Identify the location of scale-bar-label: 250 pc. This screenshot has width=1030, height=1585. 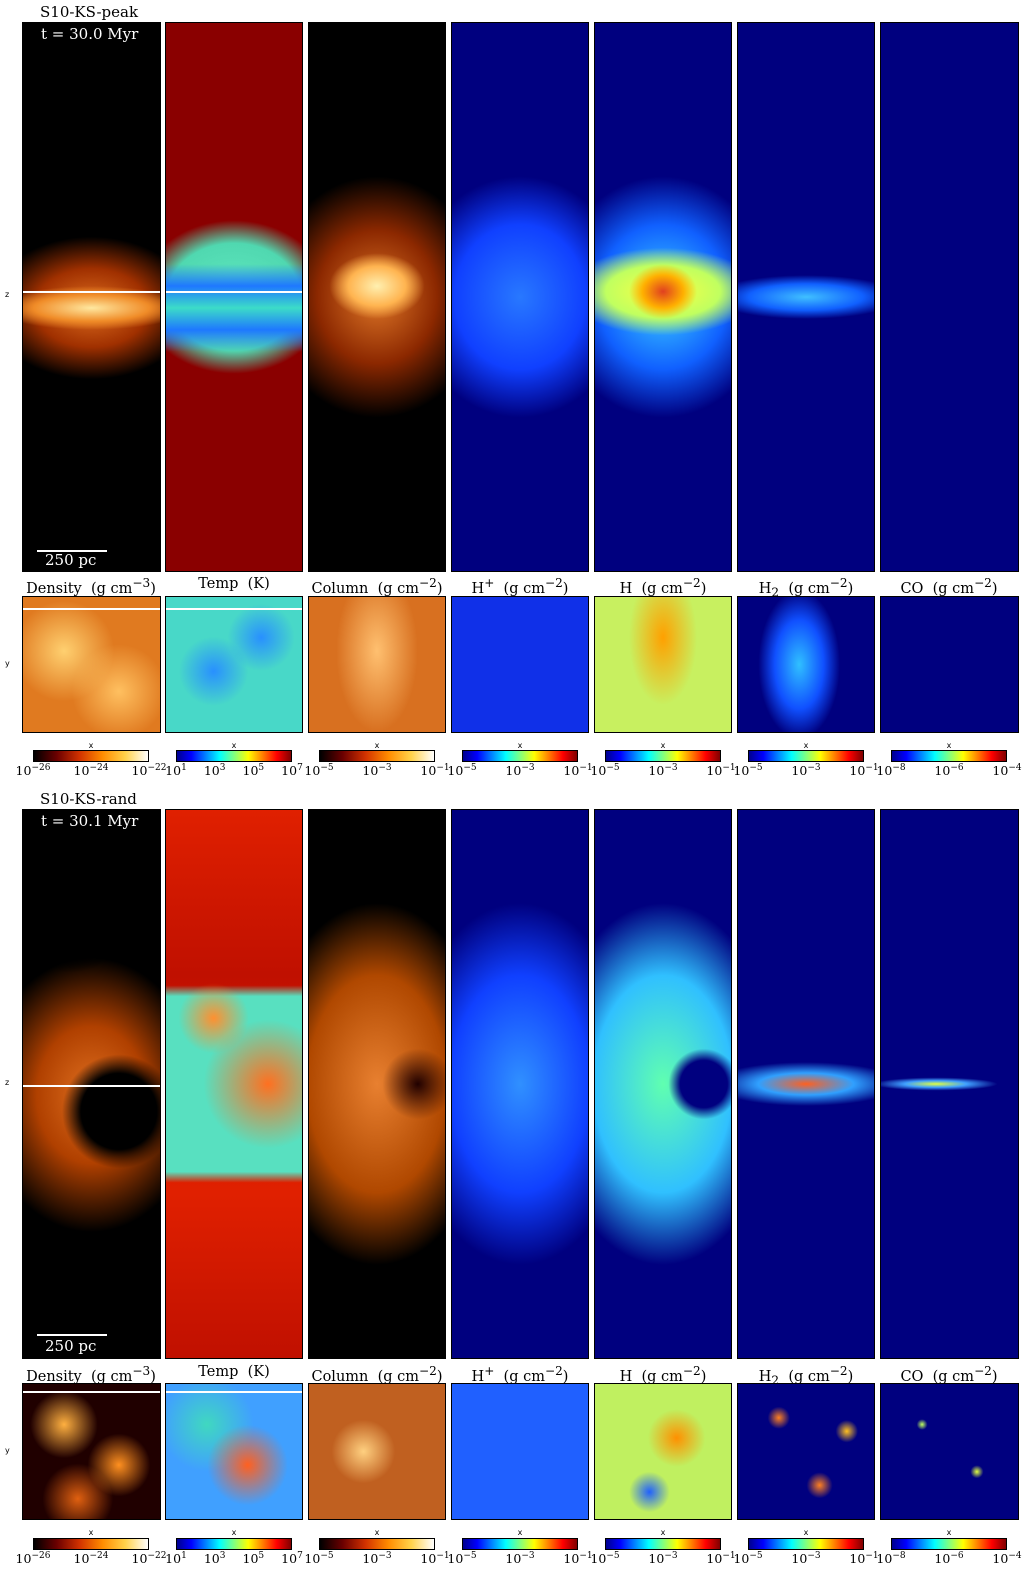
(71, 1346).